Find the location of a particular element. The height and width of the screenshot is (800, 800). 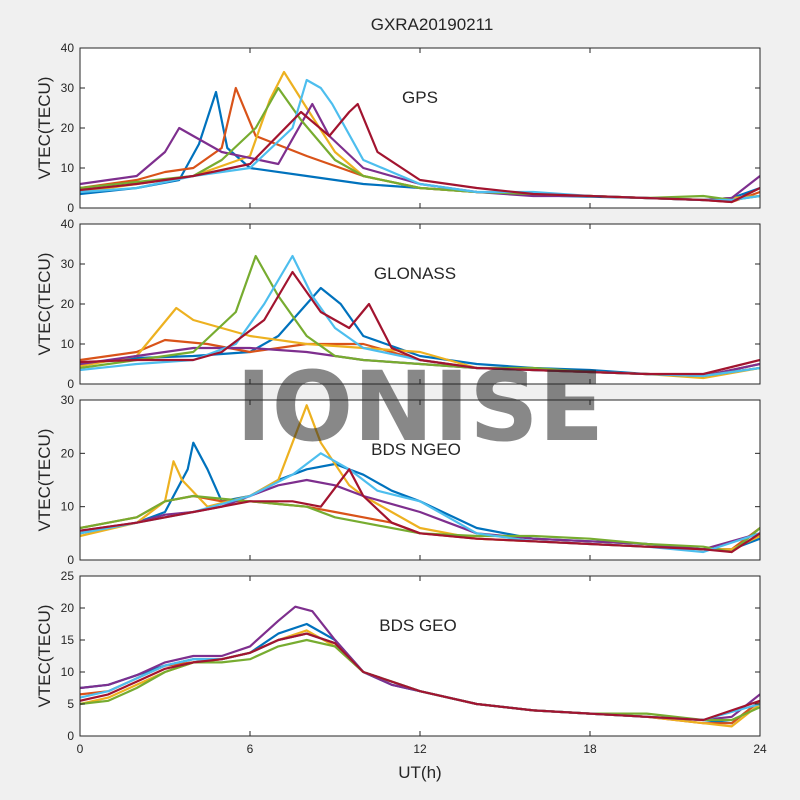

subplot-title: BDS GEO is located at coordinates (417, 625).